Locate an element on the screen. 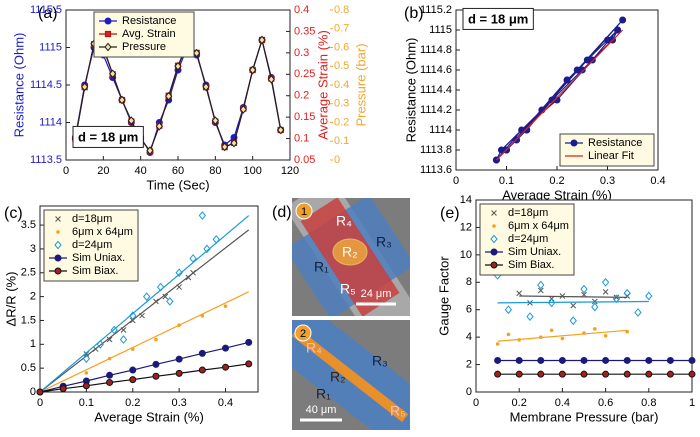  resistor-label: R₄ is located at coordinates (344, 221).